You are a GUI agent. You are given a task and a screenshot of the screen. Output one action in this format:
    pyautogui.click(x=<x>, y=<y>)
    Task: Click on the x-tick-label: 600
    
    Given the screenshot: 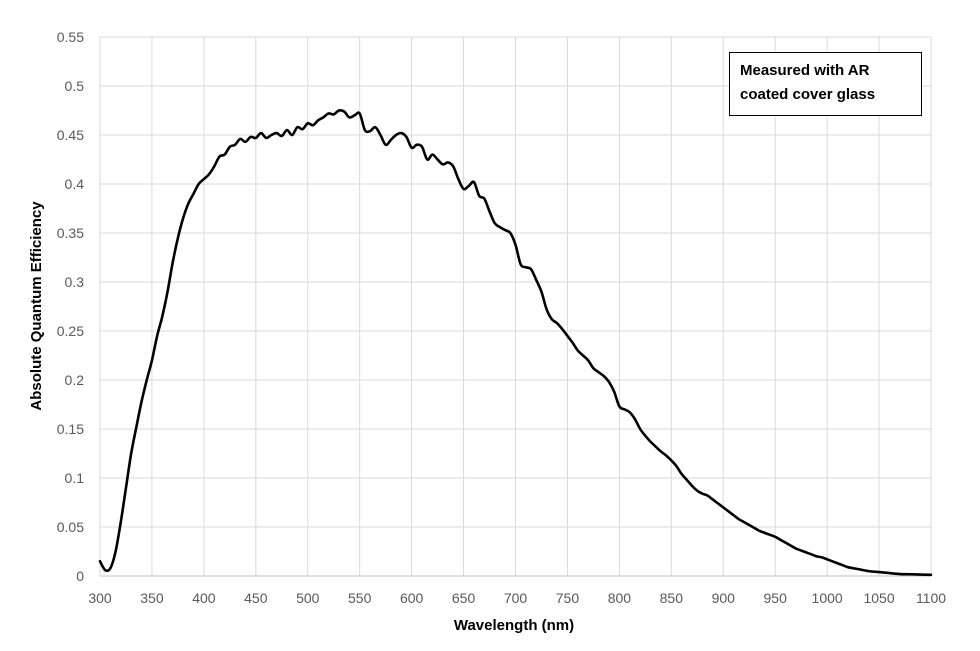 What is the action you would take?
    pyautogui.click(x=412, y=598)
    